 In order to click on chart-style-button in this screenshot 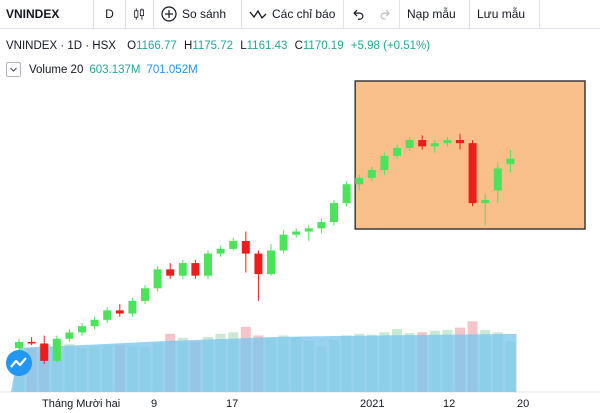, I will do `click(140, 14)`.